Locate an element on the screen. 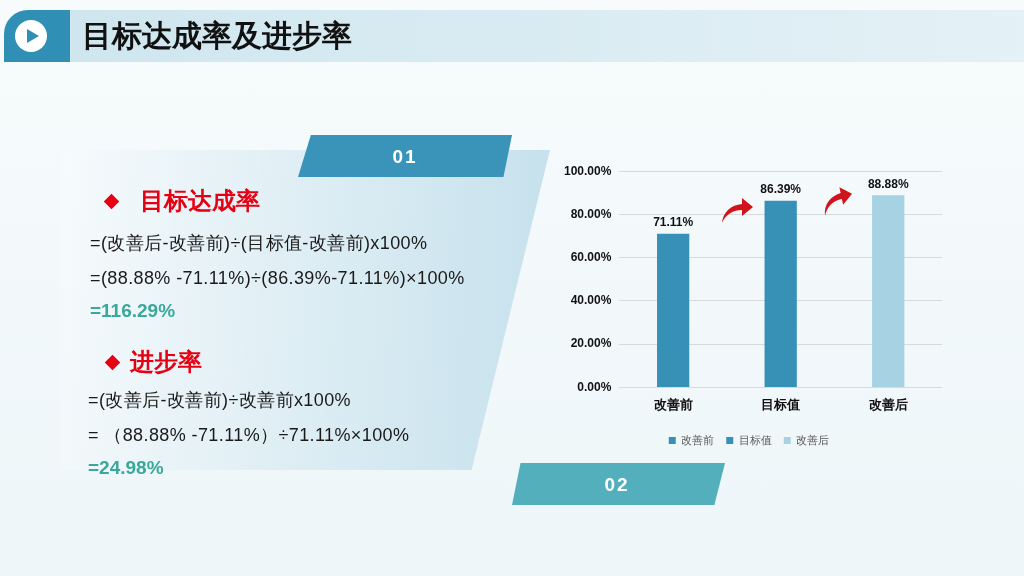 The width and height of the screenshot is (1024, 576). x-tick-label: 目标值 is located at coordinates (781, 404).